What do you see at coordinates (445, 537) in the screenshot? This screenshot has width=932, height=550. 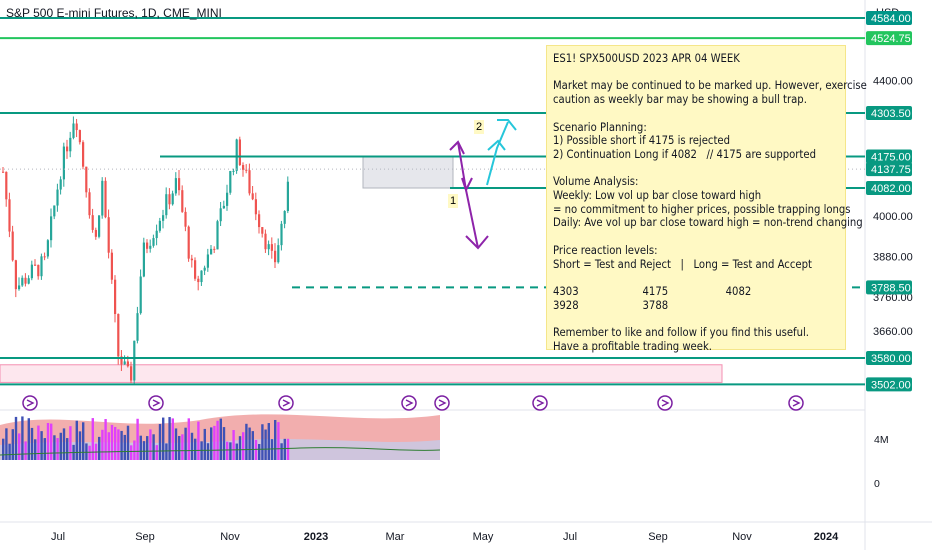 I see `time-axis: Jul Sep Nov 2023 Mar May Jul Sep Nov 2024` at bounding box center [445, 537].